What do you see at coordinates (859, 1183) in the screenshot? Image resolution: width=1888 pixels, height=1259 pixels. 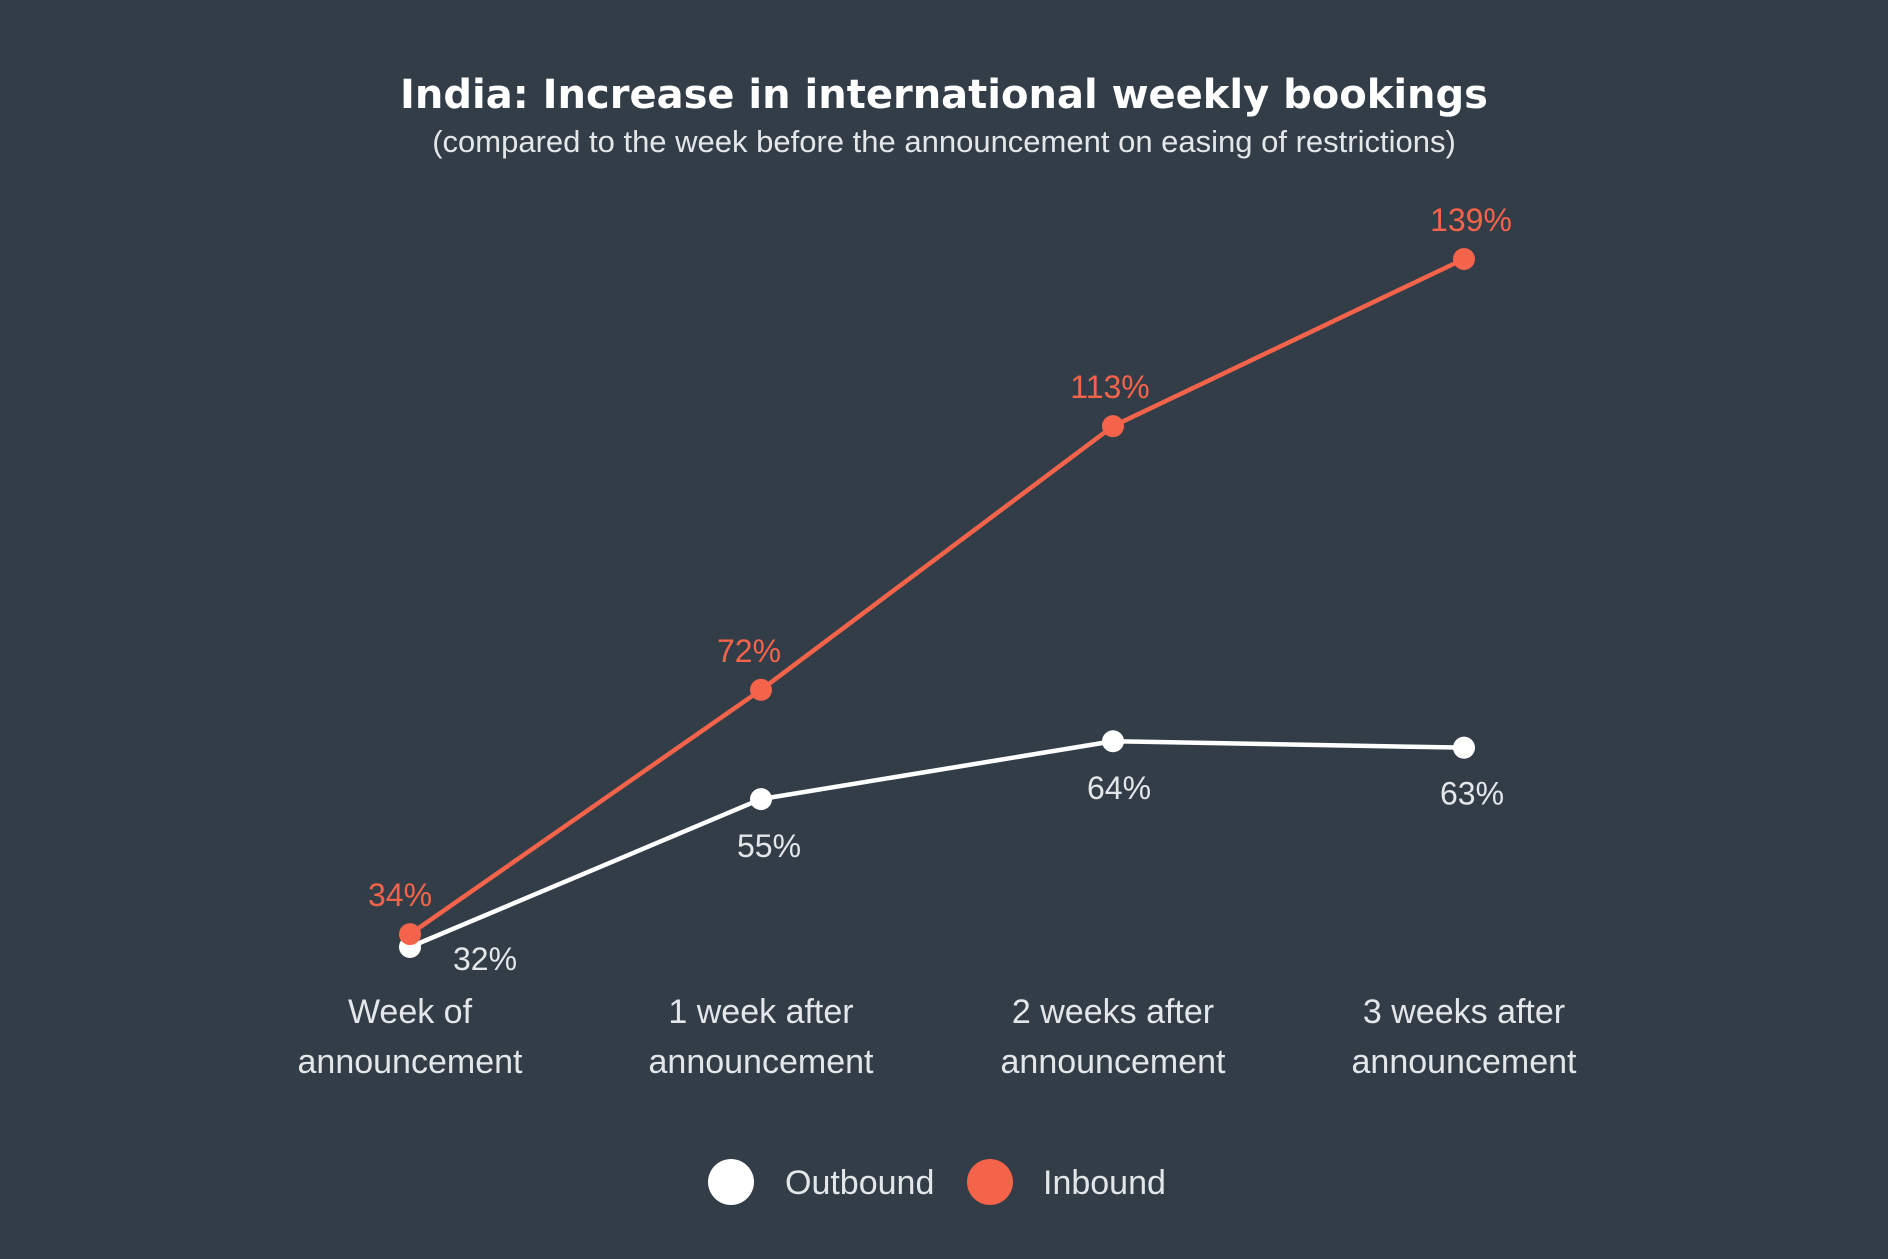 I see `legend-outbound-label: Outbound` at bounding box center [859, 1183].